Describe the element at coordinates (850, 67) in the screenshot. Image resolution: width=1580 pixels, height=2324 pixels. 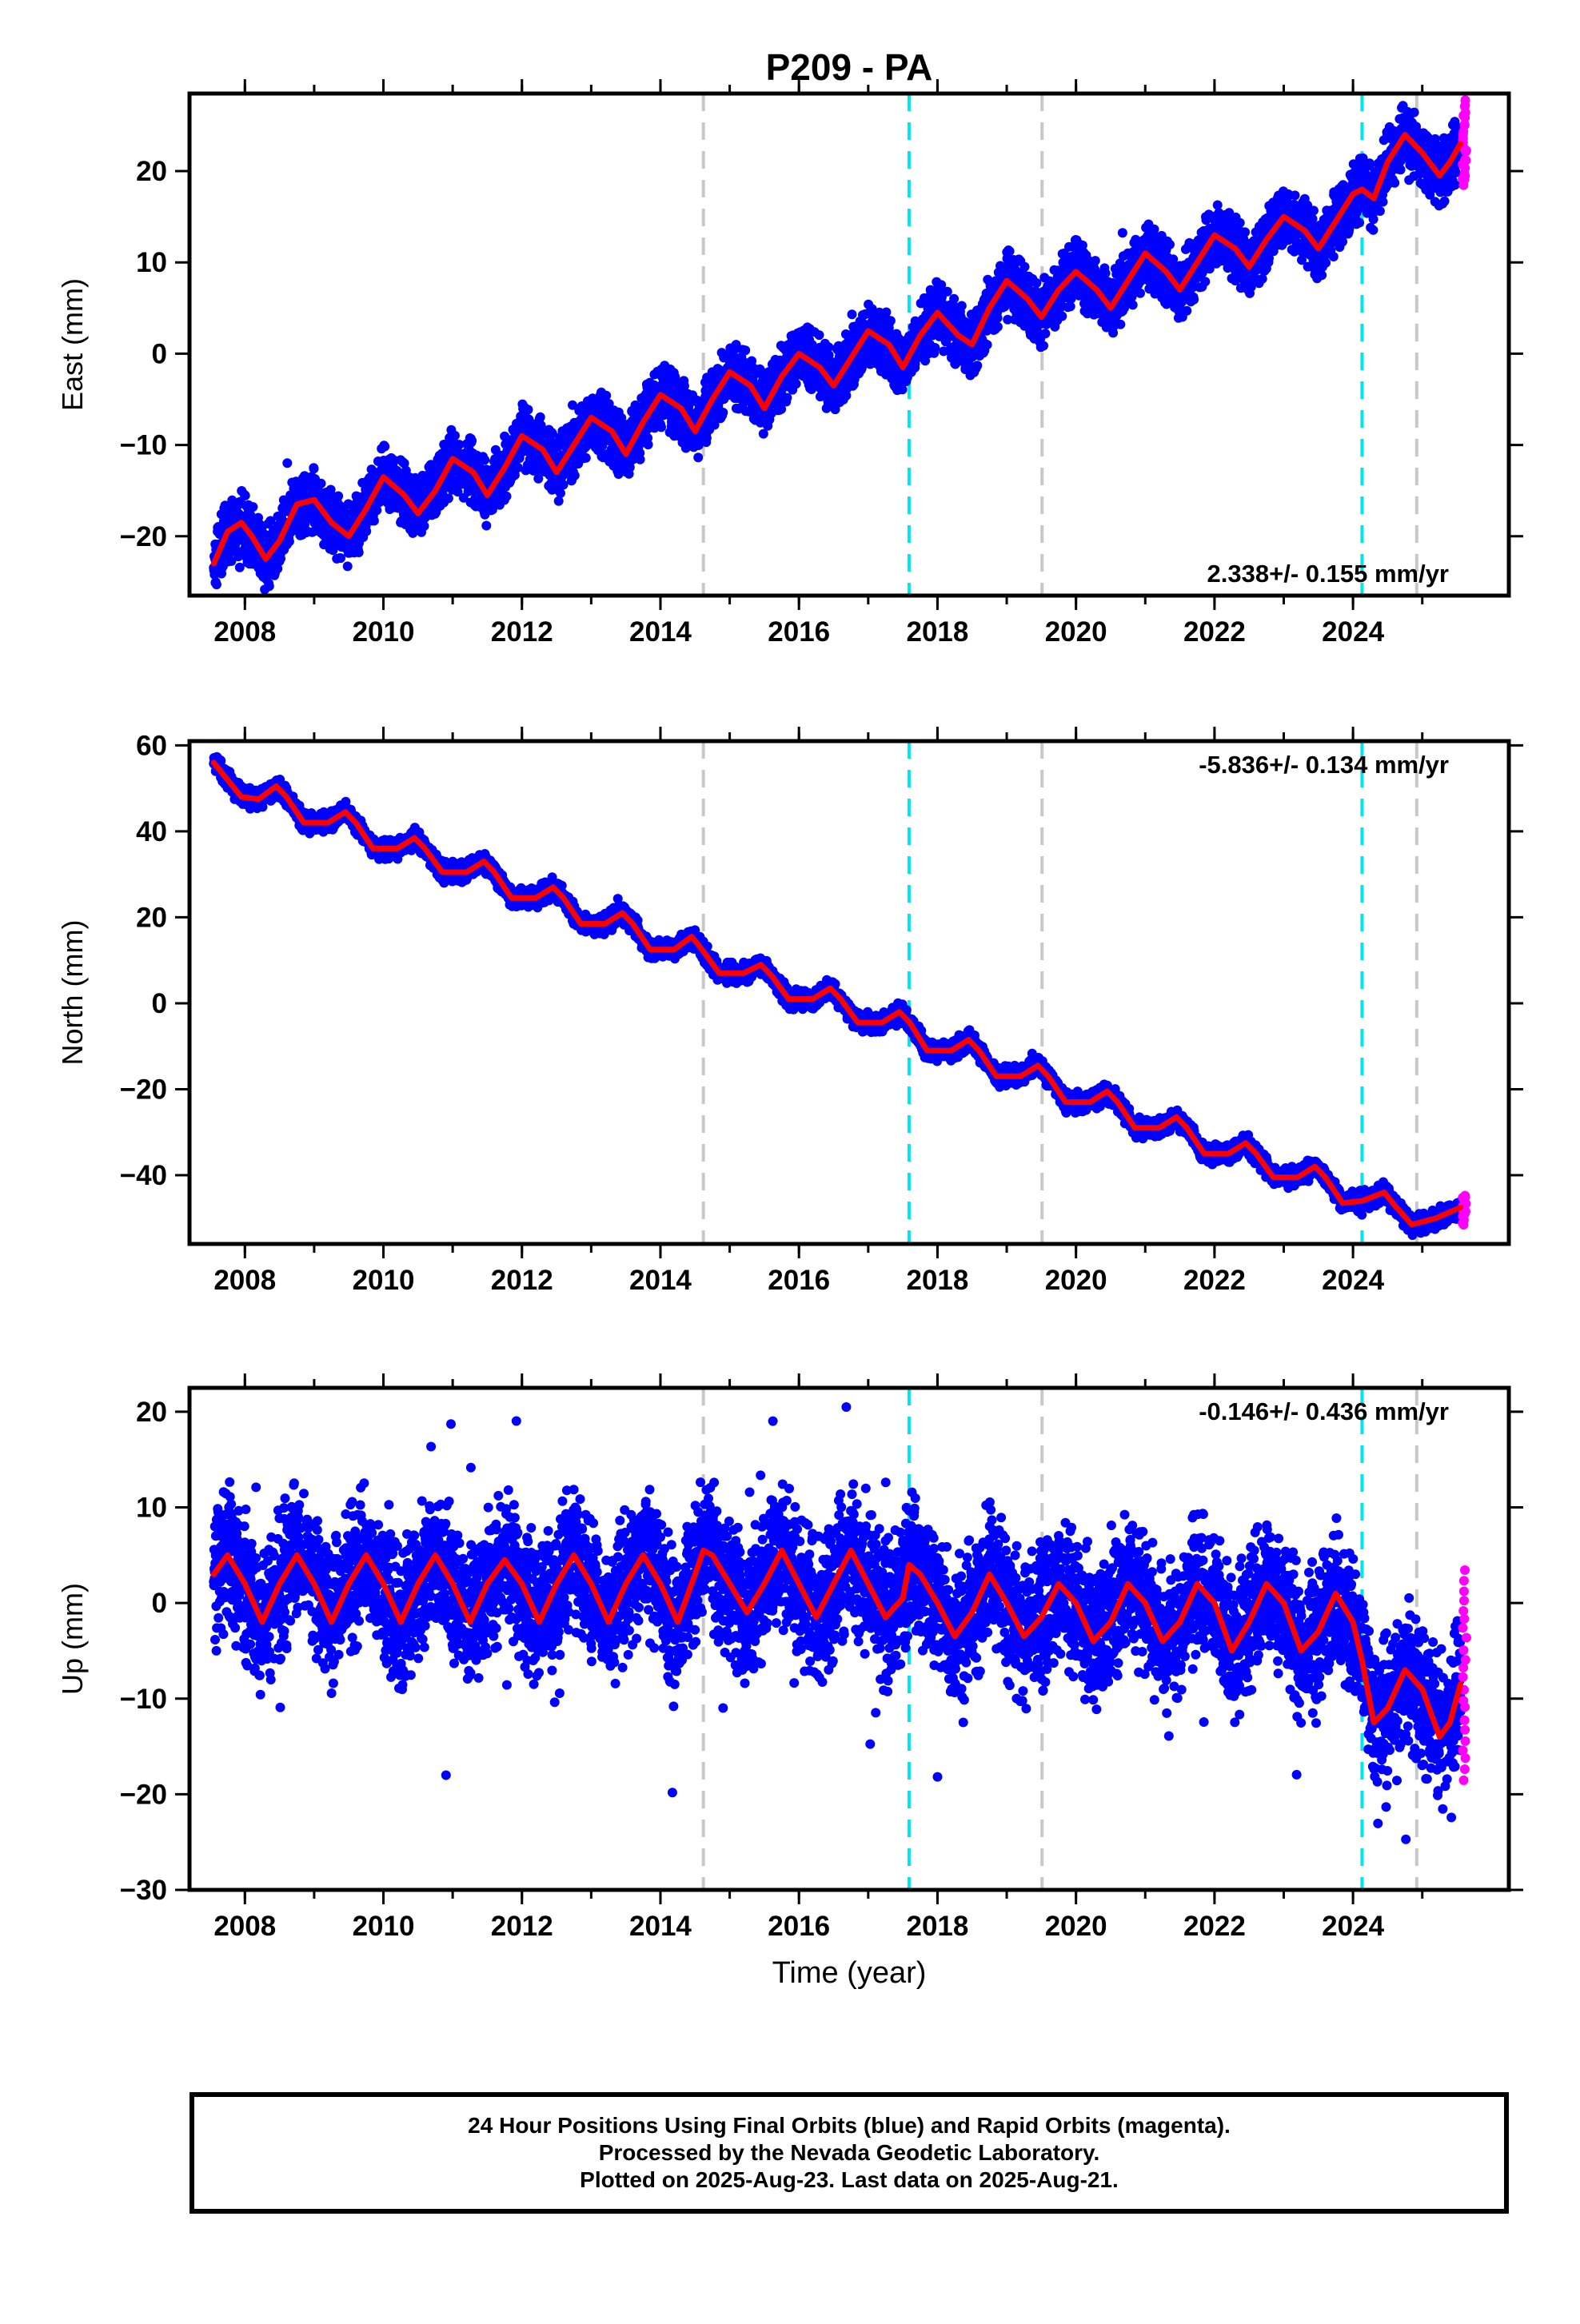
I see `chart-title: P209 - PA` at that location.